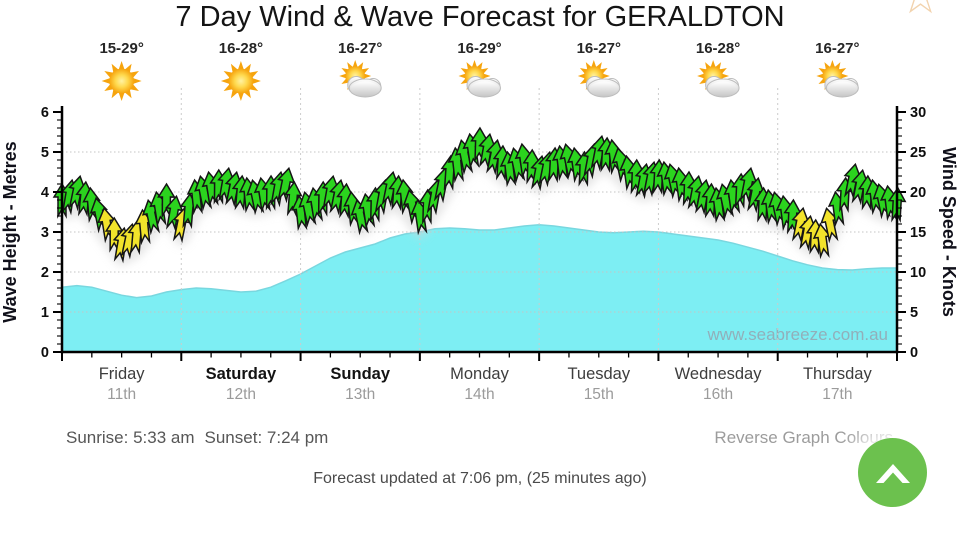 This screenshot has width=960, height=540. I want to click on day-date-label: 12th, so click(241, 394).